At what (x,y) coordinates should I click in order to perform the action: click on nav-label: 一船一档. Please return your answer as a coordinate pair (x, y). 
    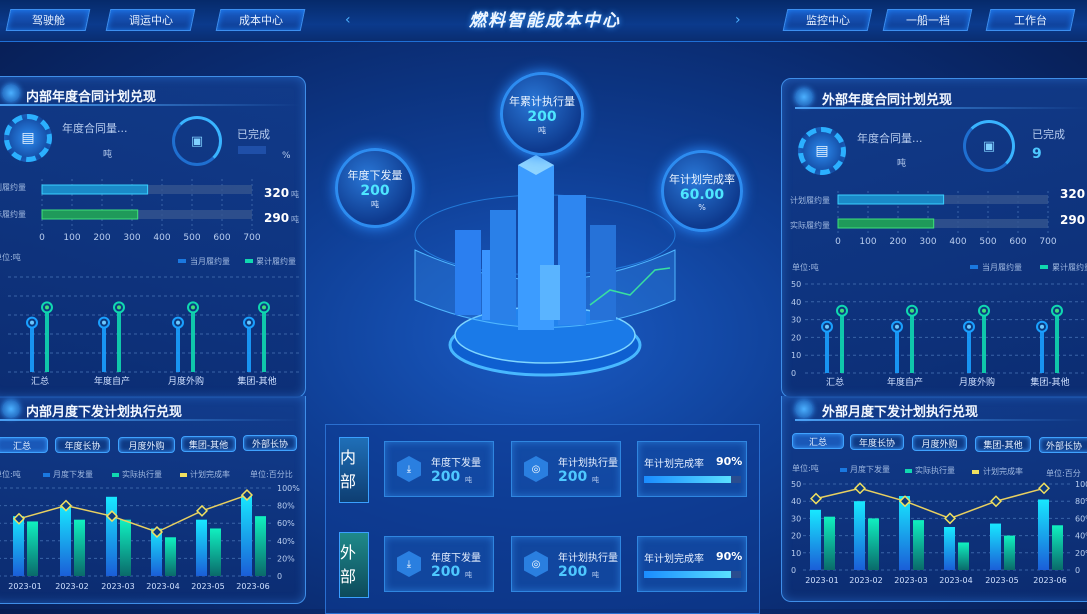
    Looking at the image, I should click on (927, 20).